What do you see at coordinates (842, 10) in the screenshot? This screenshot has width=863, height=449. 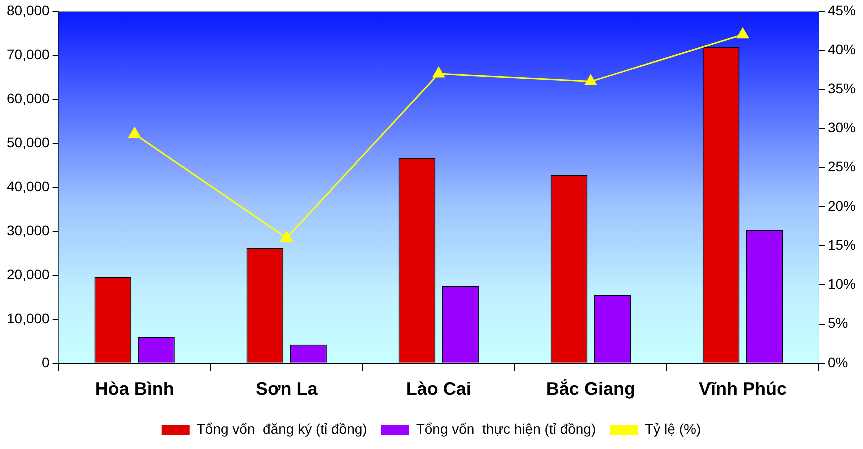 I see `y2-tick-label: 45%` at bounding box center [842, 10].